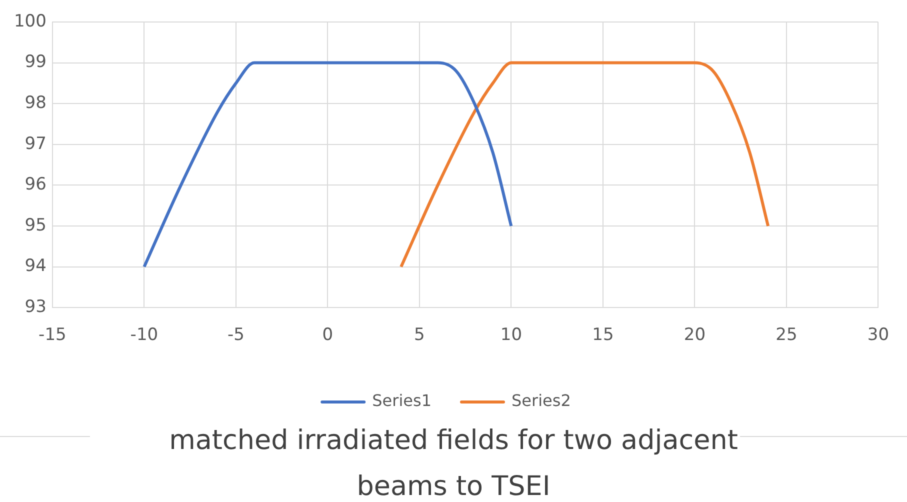 The width and height of the screenshot is (907, 502). Describe the element at coordinates (328, 335) in the screenshot. I see `x-tick-label: 0` at that location.